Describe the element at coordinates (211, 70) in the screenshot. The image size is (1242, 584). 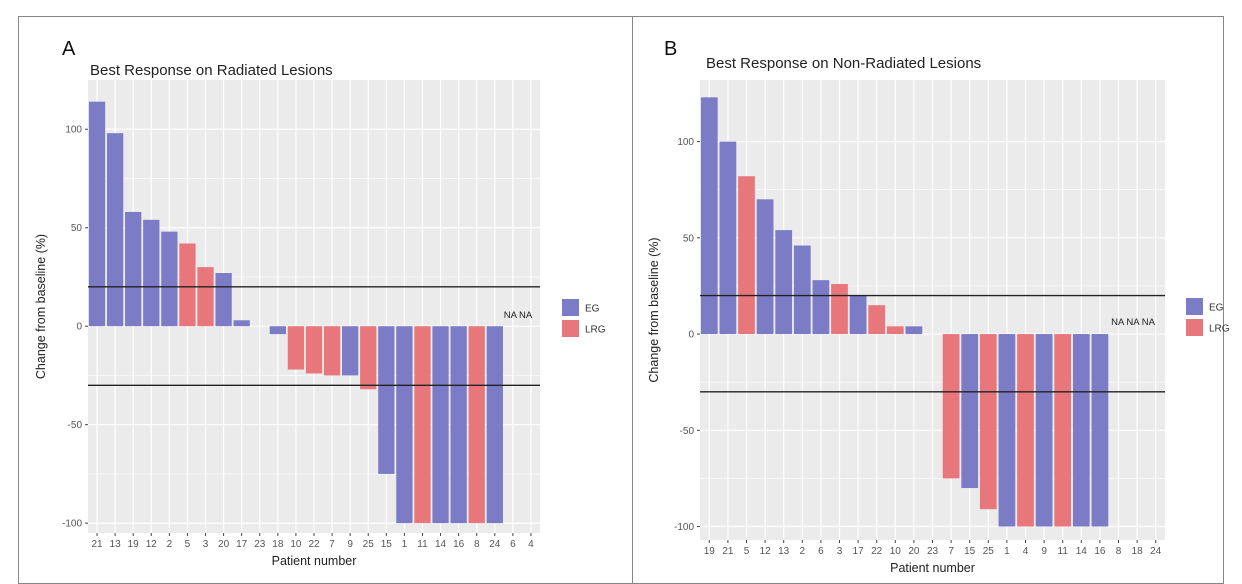
I see `panel-a-title: Best Response on Radiated Lesions` at that location.